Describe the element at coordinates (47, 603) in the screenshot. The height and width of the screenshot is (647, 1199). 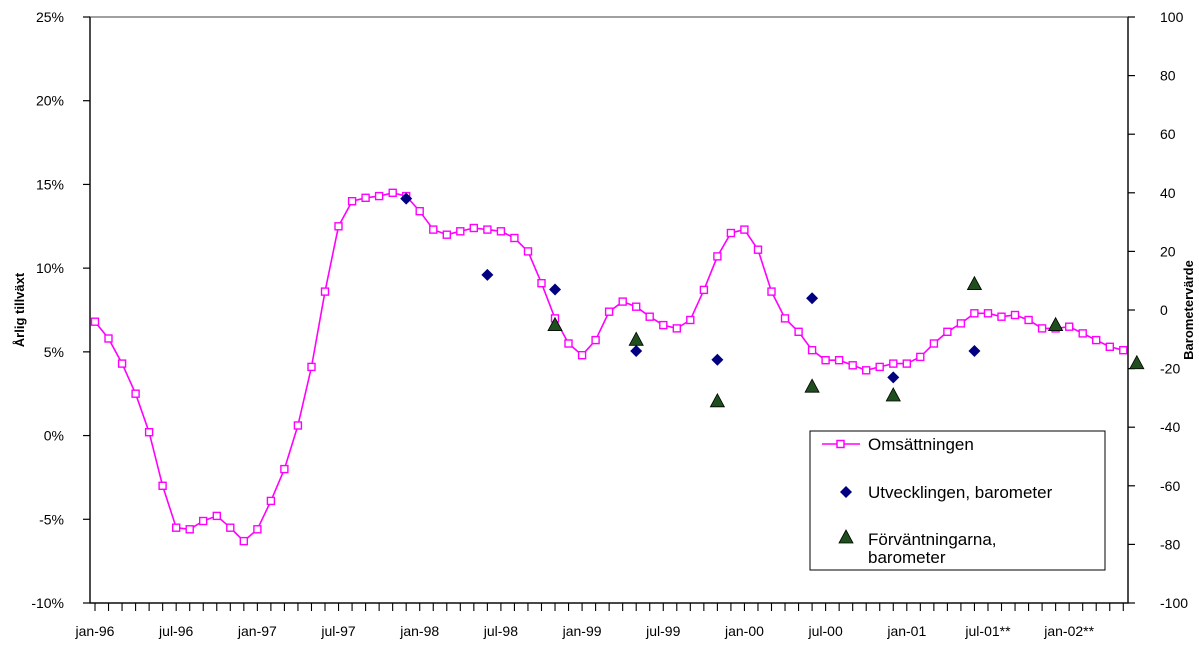
I see `y-left-tick-label: -10%` at that location.